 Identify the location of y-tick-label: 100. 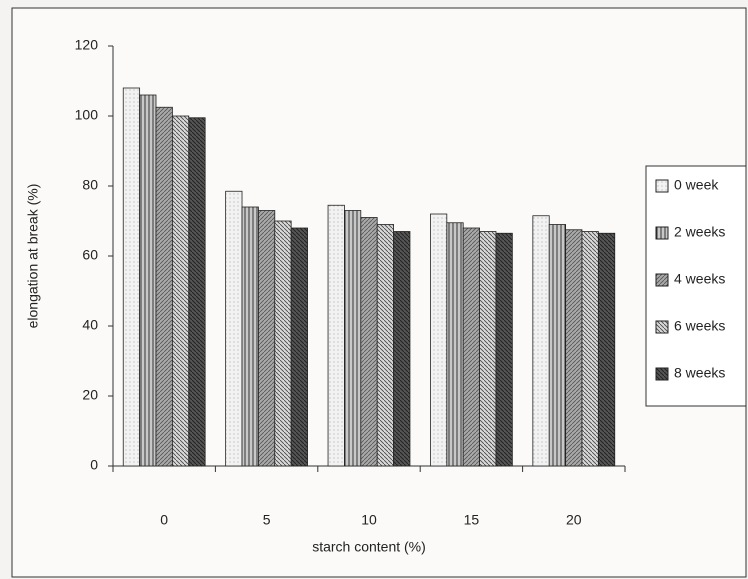
(87, 115).